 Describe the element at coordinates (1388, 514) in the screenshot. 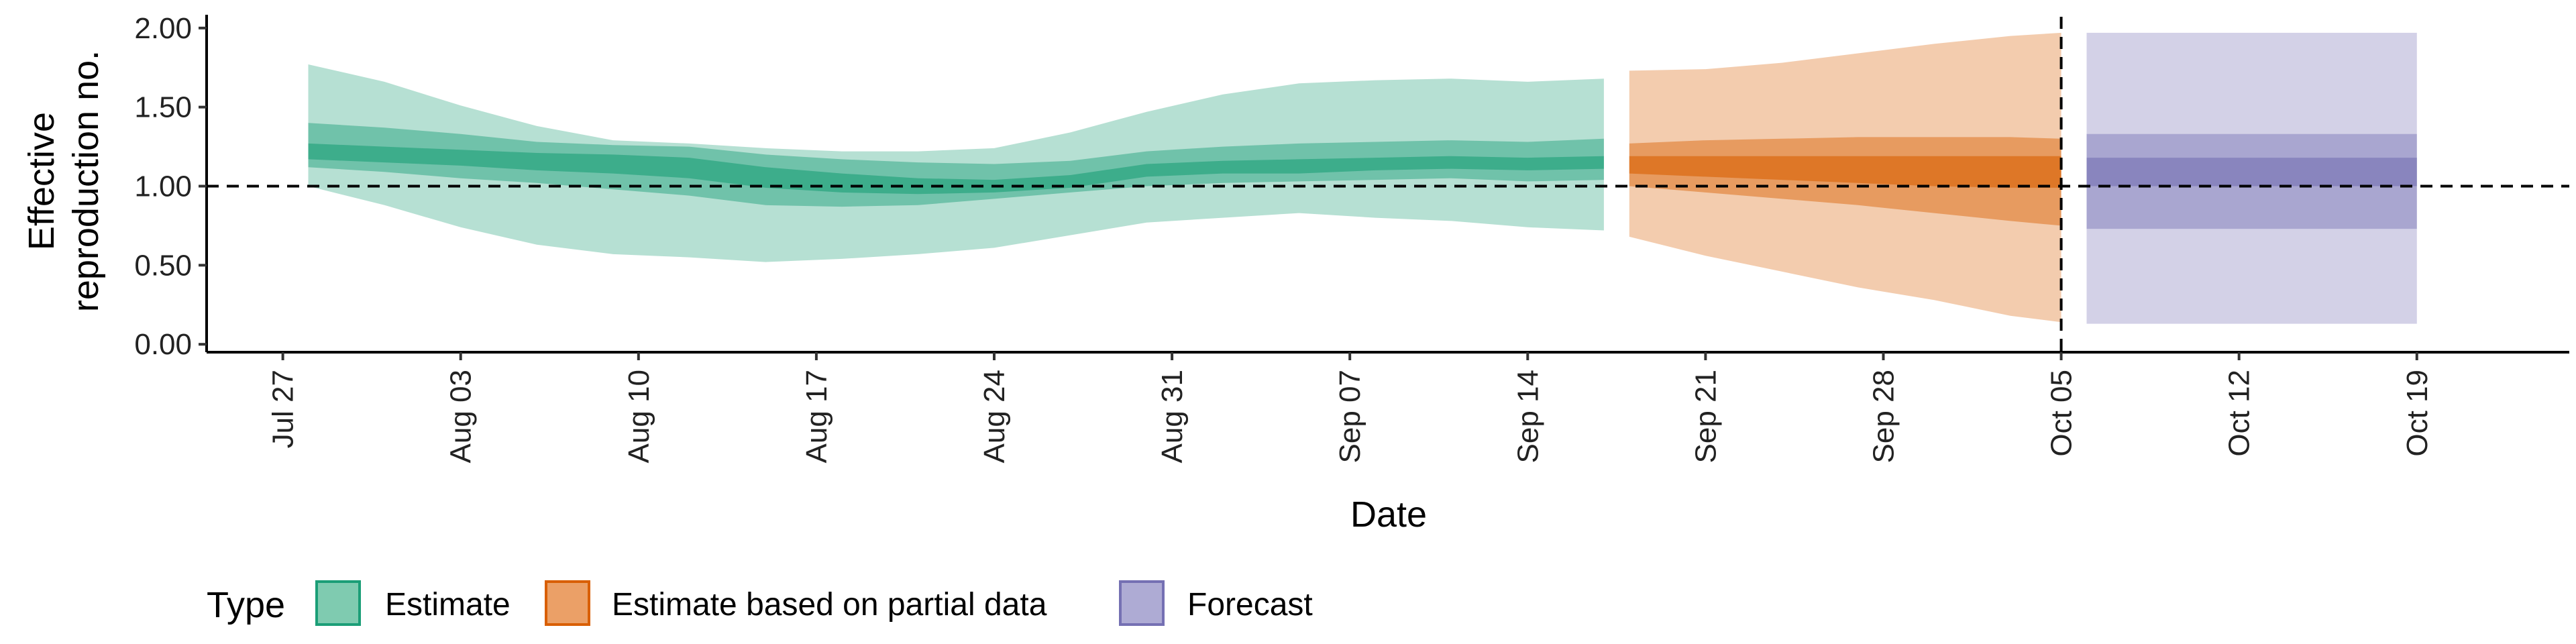

I see `x-axis-title: Date` at that location.